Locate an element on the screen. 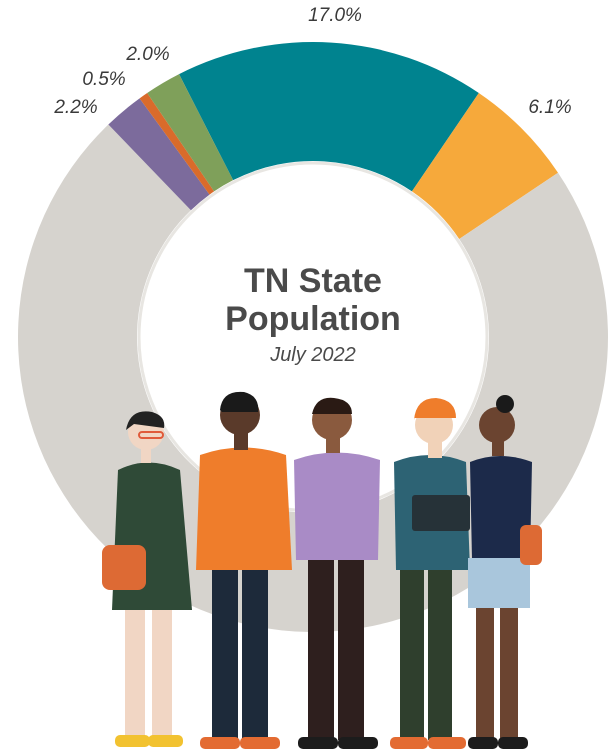 The width and height of the screenshot is (609, 750). chart-subtitle: July 2022 is located at coordinates (313, 355).